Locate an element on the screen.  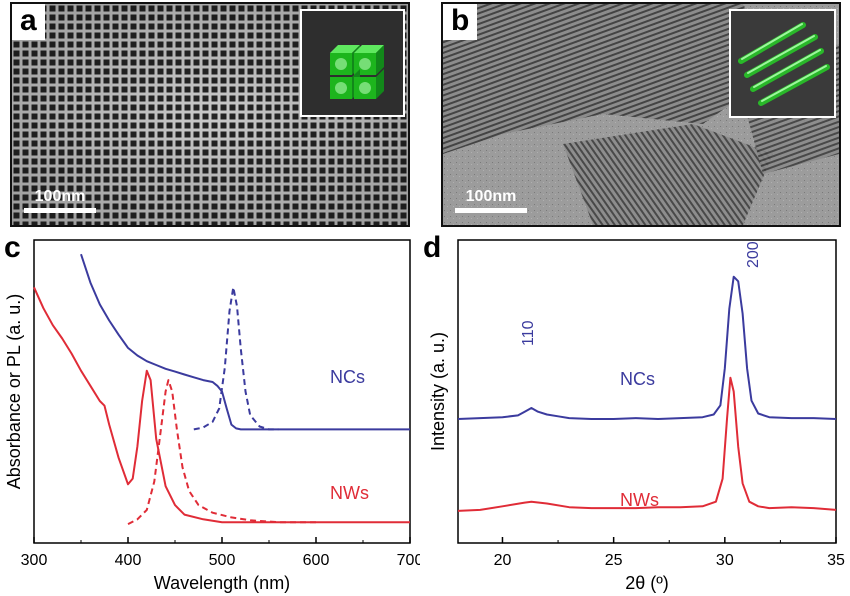
nanocube-model-inset is located at coordinates (352, 63).